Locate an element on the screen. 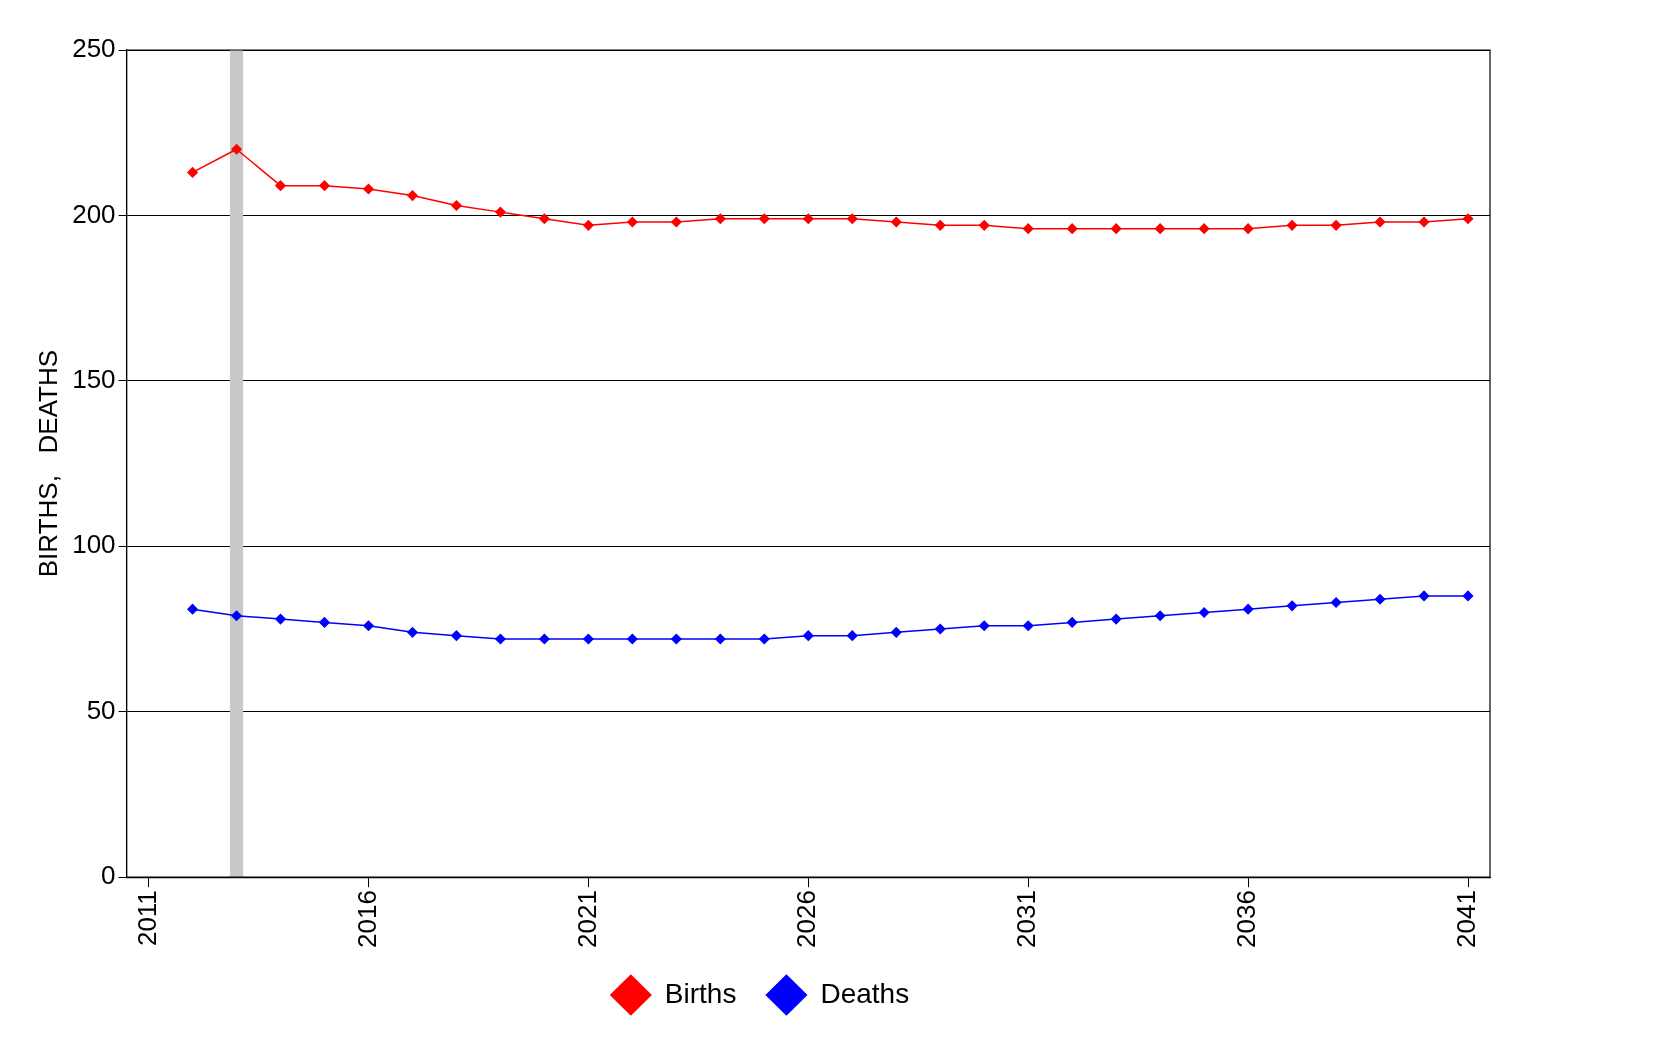 The height and width of the screenshot is (1039, 1670). y-tick-label: 0 is located at coordinates (108, 875).